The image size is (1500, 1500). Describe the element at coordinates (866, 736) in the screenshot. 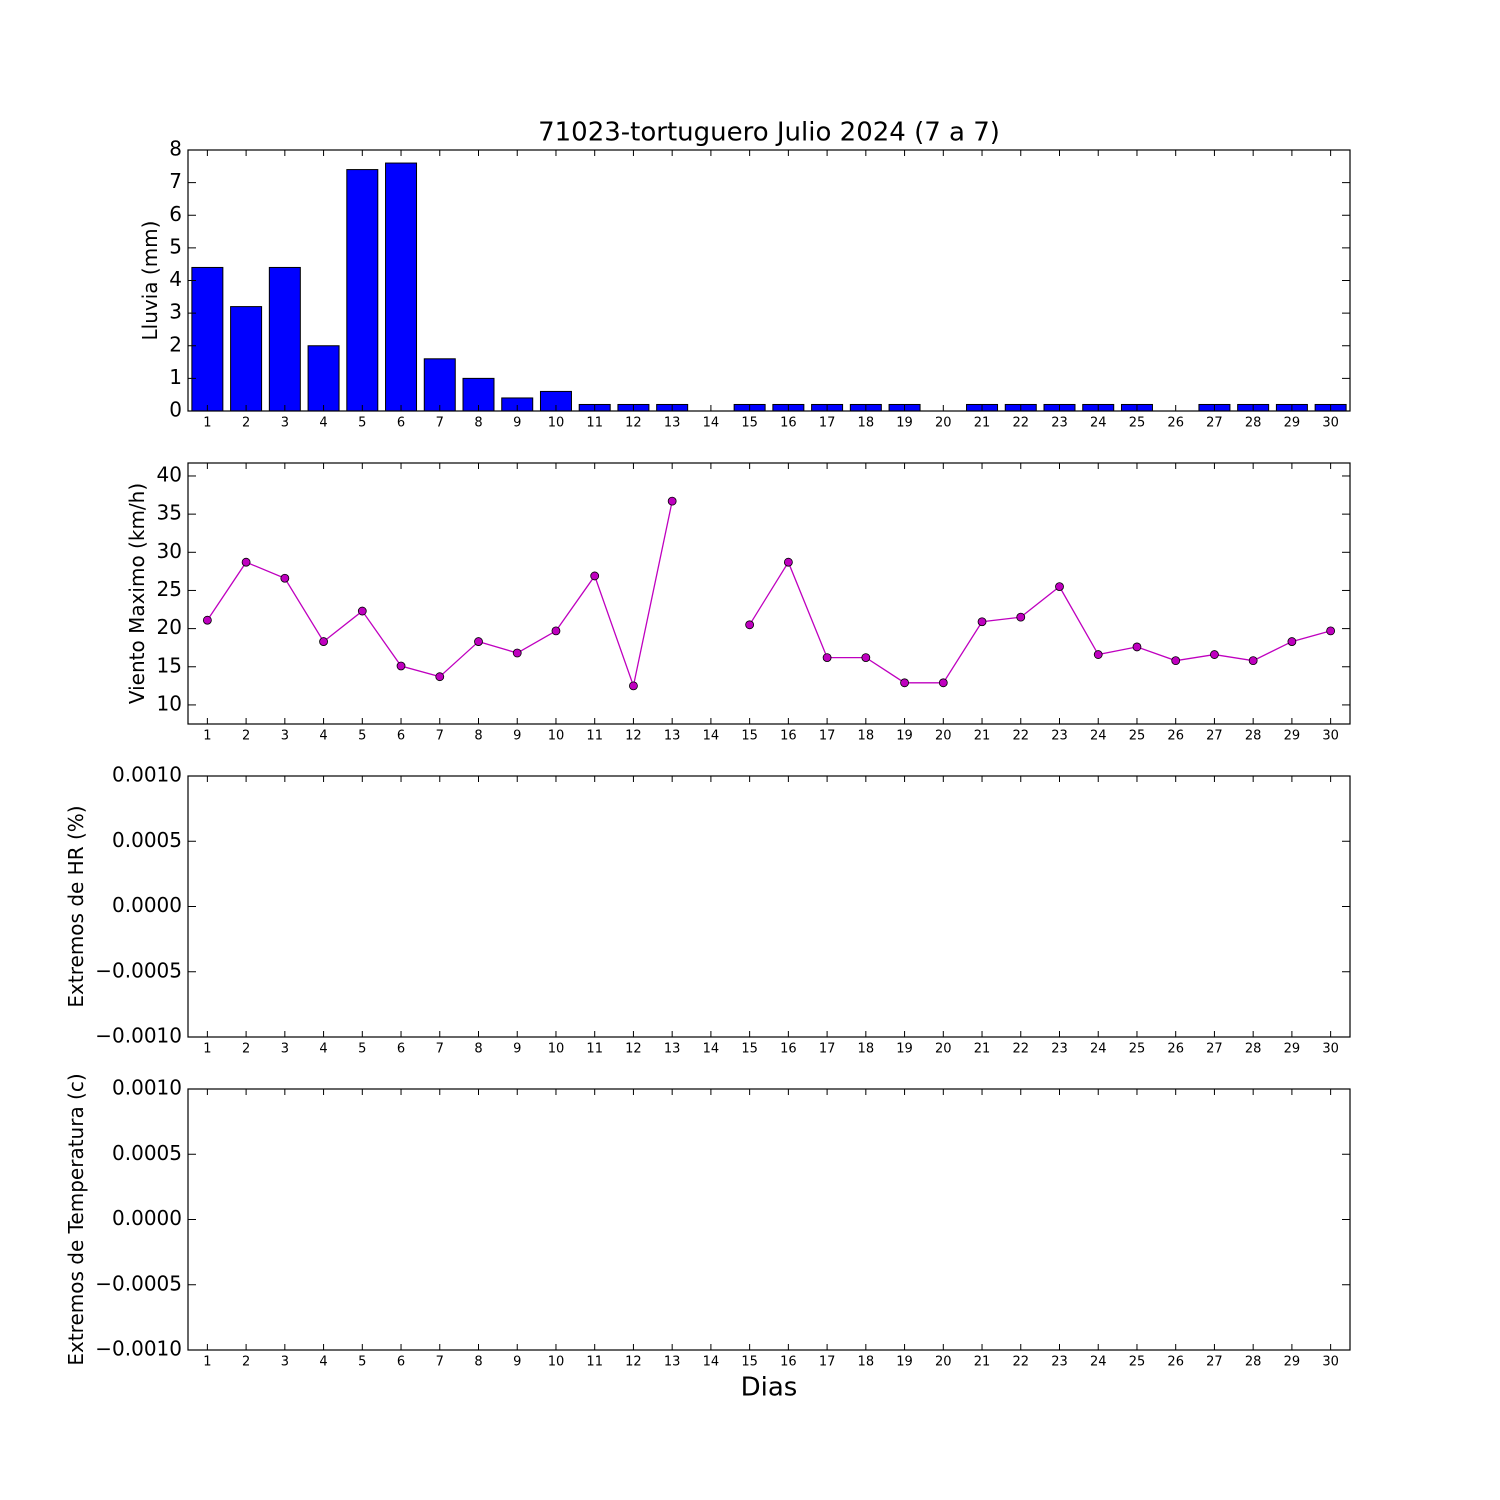

I see `x-tick-label: 18` at that location.